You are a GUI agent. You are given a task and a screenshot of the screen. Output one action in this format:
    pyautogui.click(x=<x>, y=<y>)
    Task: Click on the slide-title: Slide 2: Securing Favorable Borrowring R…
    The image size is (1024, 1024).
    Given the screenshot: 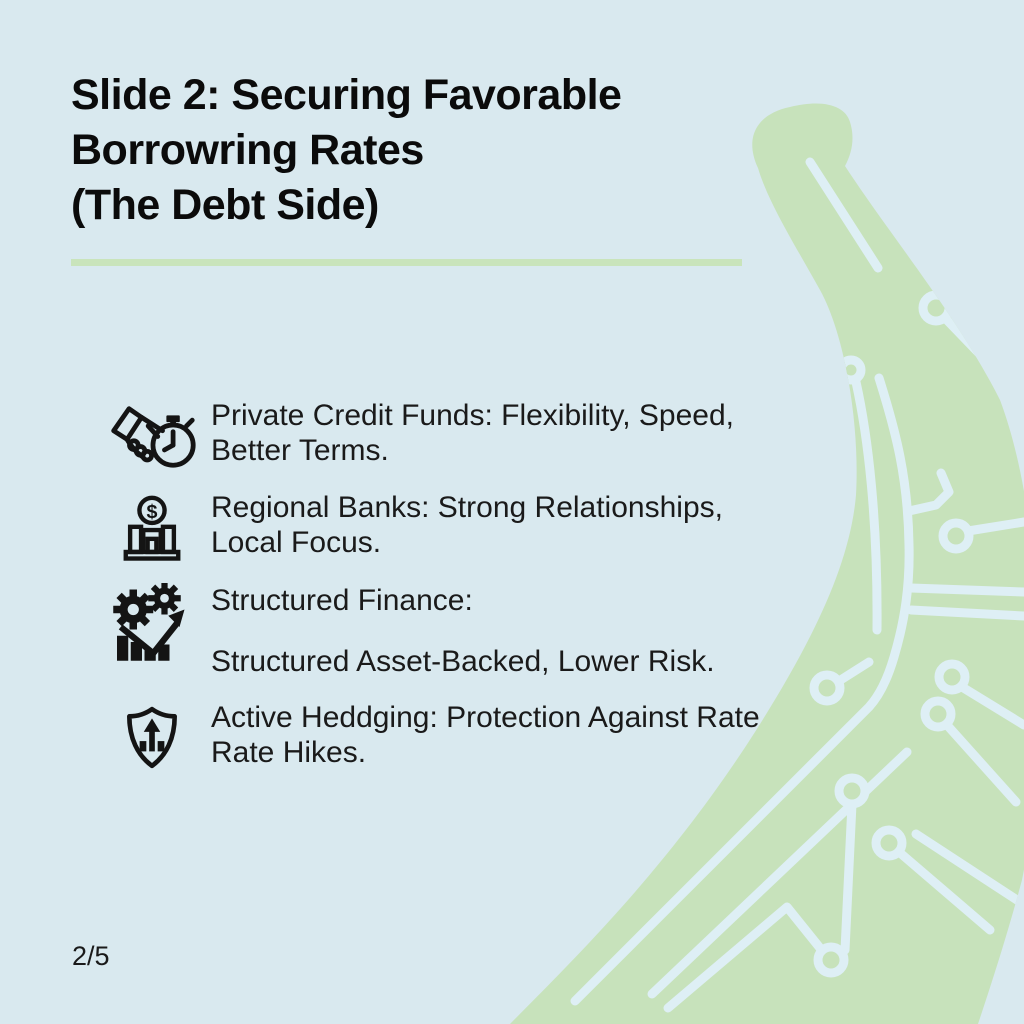 What is the action you would take?
    pyautogui.click(x=346, y=150)
    